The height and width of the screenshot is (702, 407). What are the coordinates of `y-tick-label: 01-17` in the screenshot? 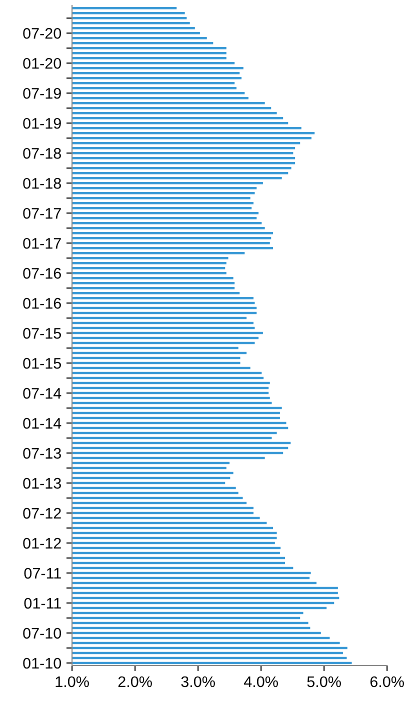 It's located at (42, 243).